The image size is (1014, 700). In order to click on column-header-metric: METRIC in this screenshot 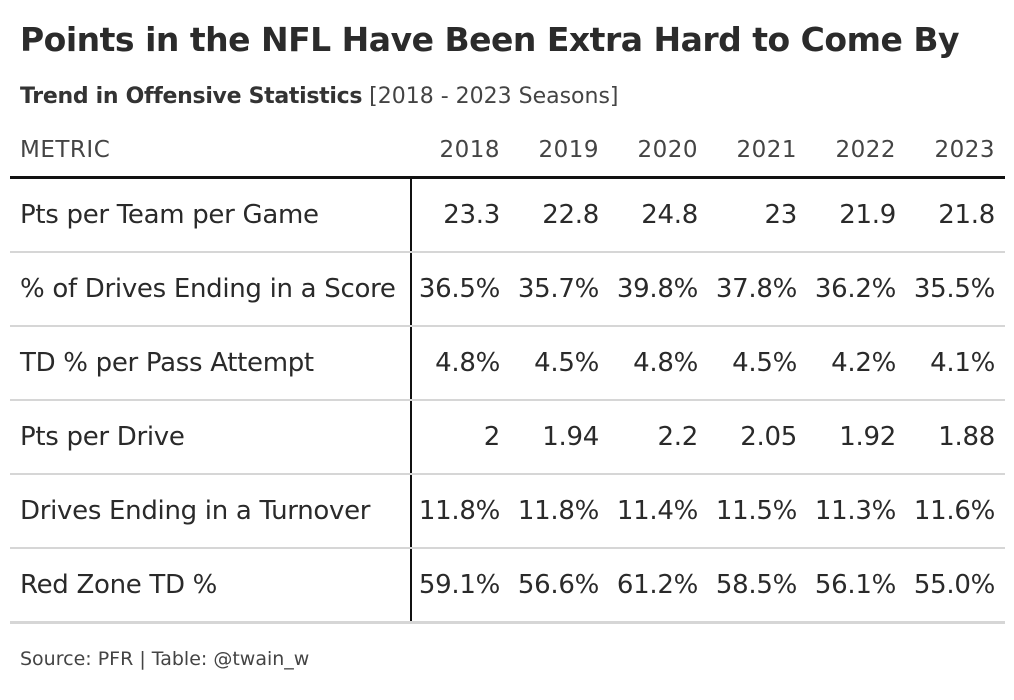, I will do `click(210, 151)`.